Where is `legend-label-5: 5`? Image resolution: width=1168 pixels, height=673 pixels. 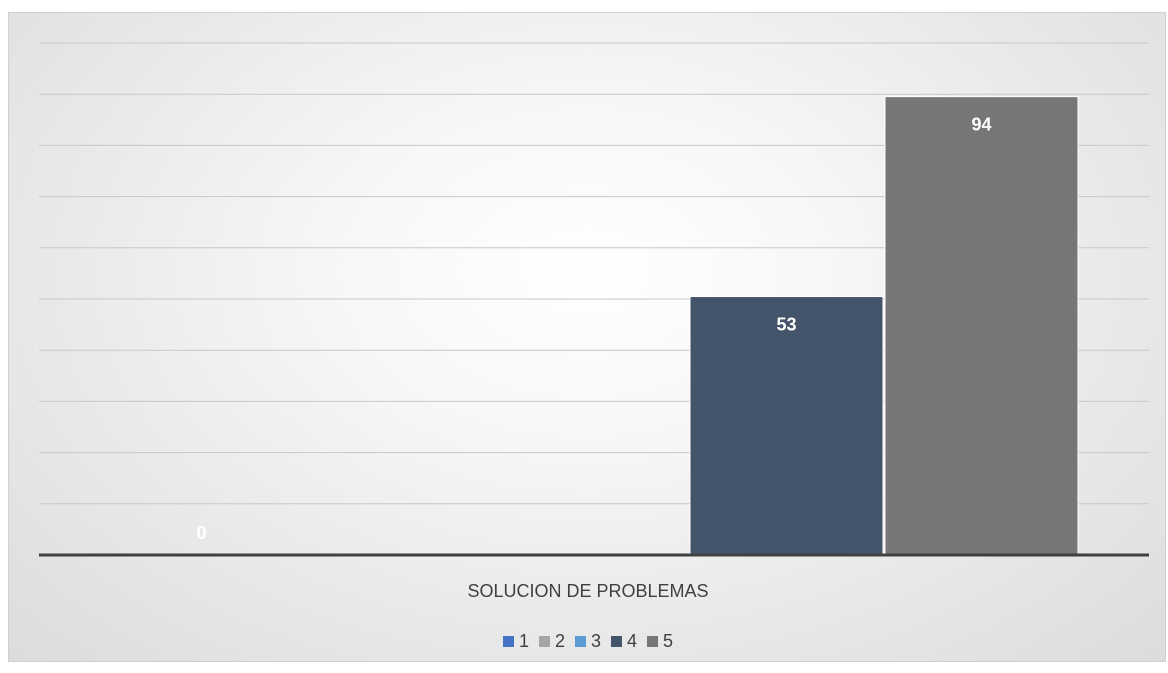
legend-label-5: 5 is located at coordinates (668, 641).